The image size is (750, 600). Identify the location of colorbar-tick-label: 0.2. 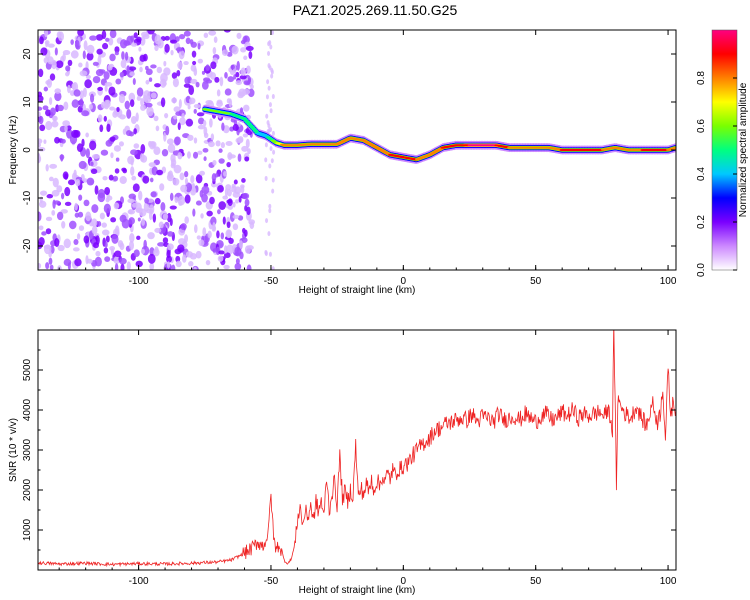
(701, 222).